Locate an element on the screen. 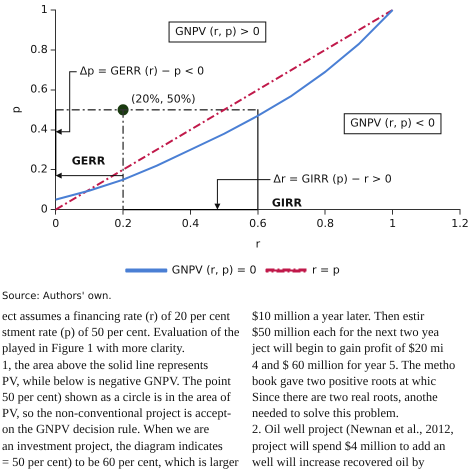 The image size is (474, 474). legend-label: r = p is located at coordinates (326, 269).